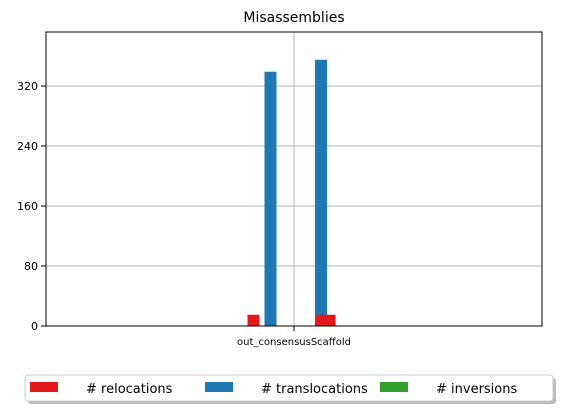 The height and width of the screenshot is (412, 564). I want to click on y-tick-label: 0, so click(34, 326).